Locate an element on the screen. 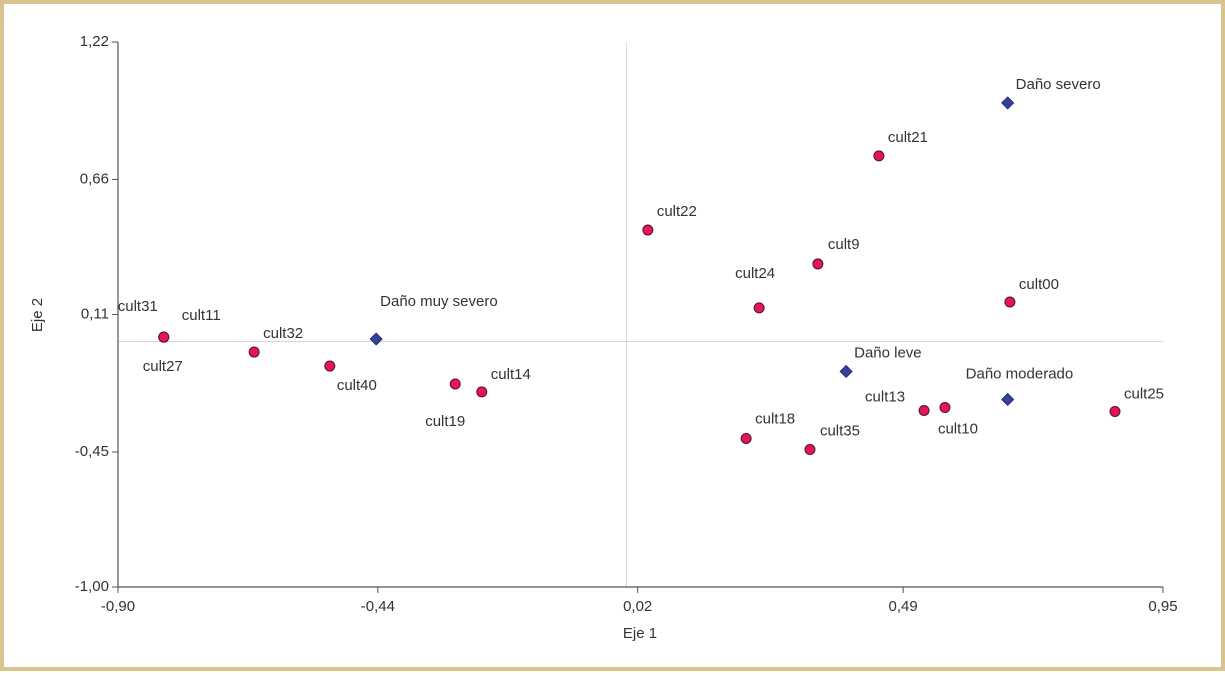 This screenshot has width=1225, height=676. x-tick-label: 0,95 is located at coordinates (1162, 606).